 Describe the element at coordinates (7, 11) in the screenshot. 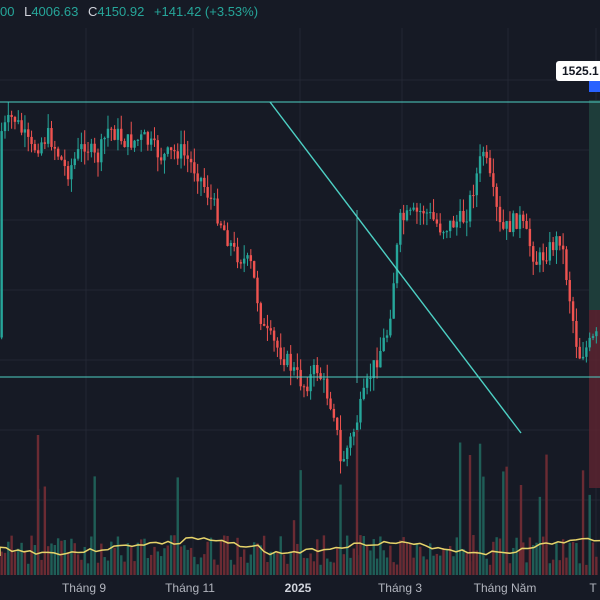

I see `partial-value: 00` at that location.